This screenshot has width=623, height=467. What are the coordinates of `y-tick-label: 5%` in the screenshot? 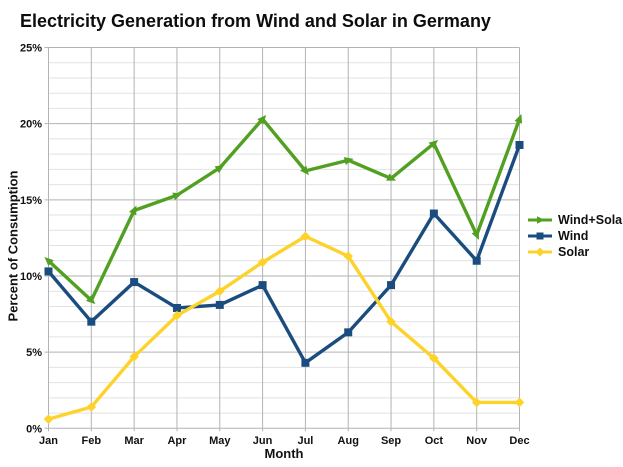 It's located at (34, 353).